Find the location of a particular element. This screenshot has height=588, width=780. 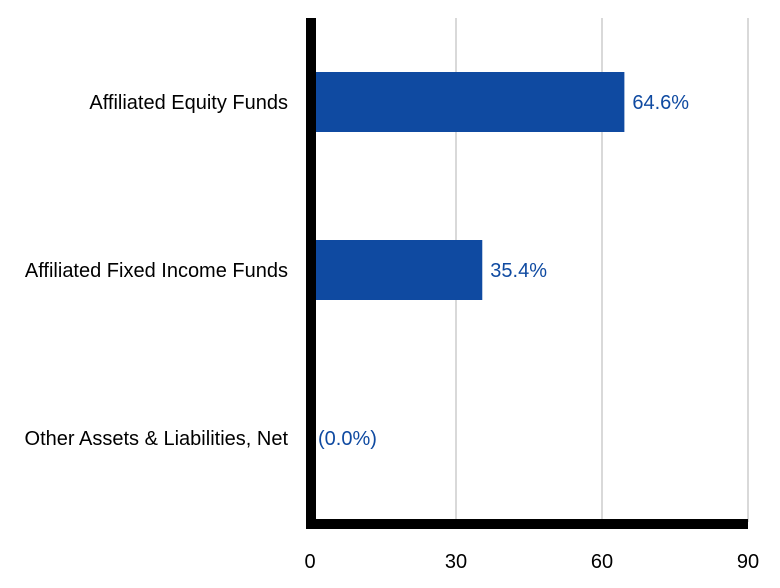

category-label-affiliated-fixed-income-funds: Affiliated Fixed Income Funds is located at coordinates (156, 271).